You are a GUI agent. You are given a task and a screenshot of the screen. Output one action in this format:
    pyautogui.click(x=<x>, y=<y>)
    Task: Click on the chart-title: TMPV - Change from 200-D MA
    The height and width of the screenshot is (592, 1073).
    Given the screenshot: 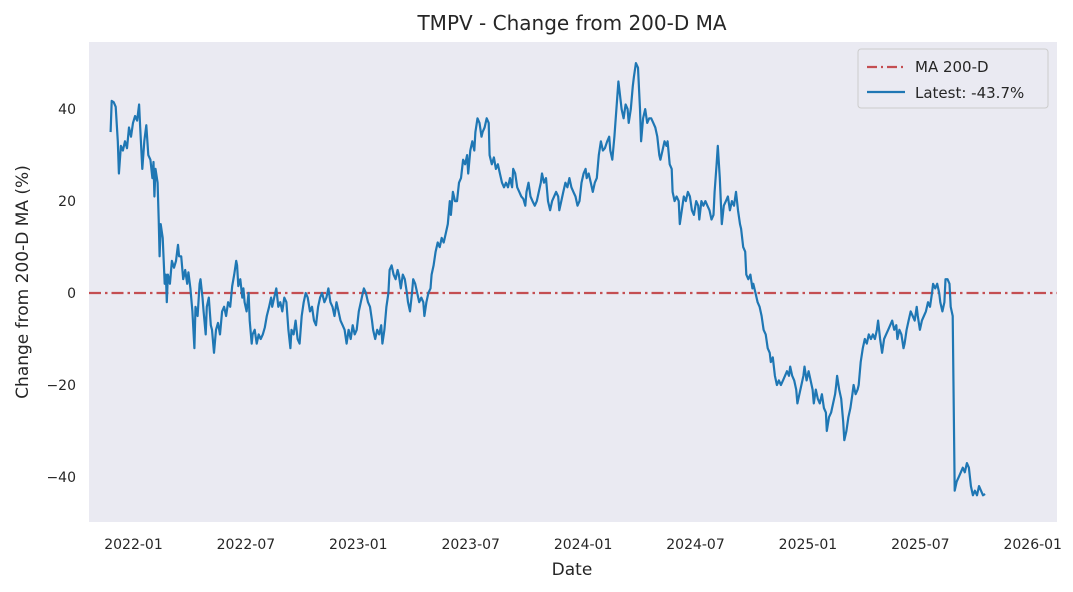 What is the action you would take?
    pyautogui.click(x=571, y=23)
    